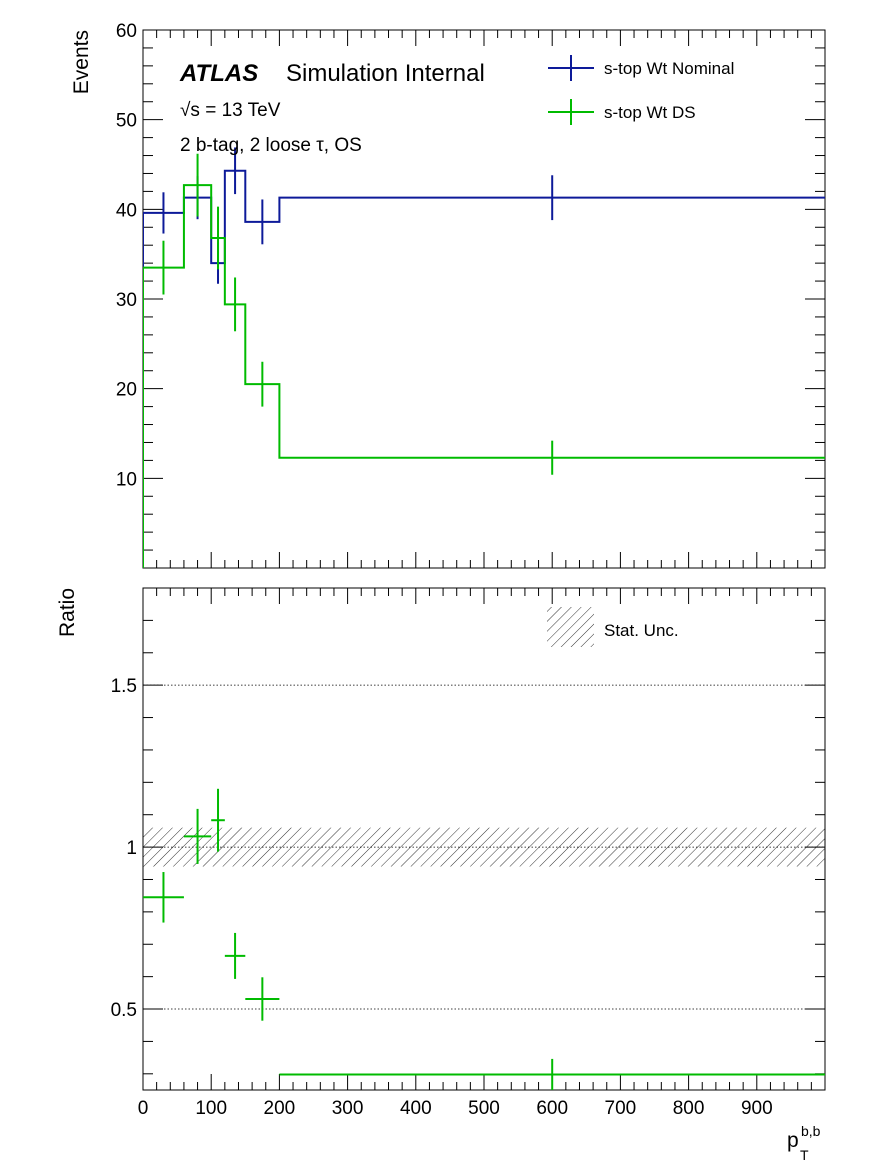 Image resolution: width=896 pixels, height=1172 pixels. Describe the element at coordinates (689, 1108) in the screenshot. I see `x-tick-label: 800` at that location.